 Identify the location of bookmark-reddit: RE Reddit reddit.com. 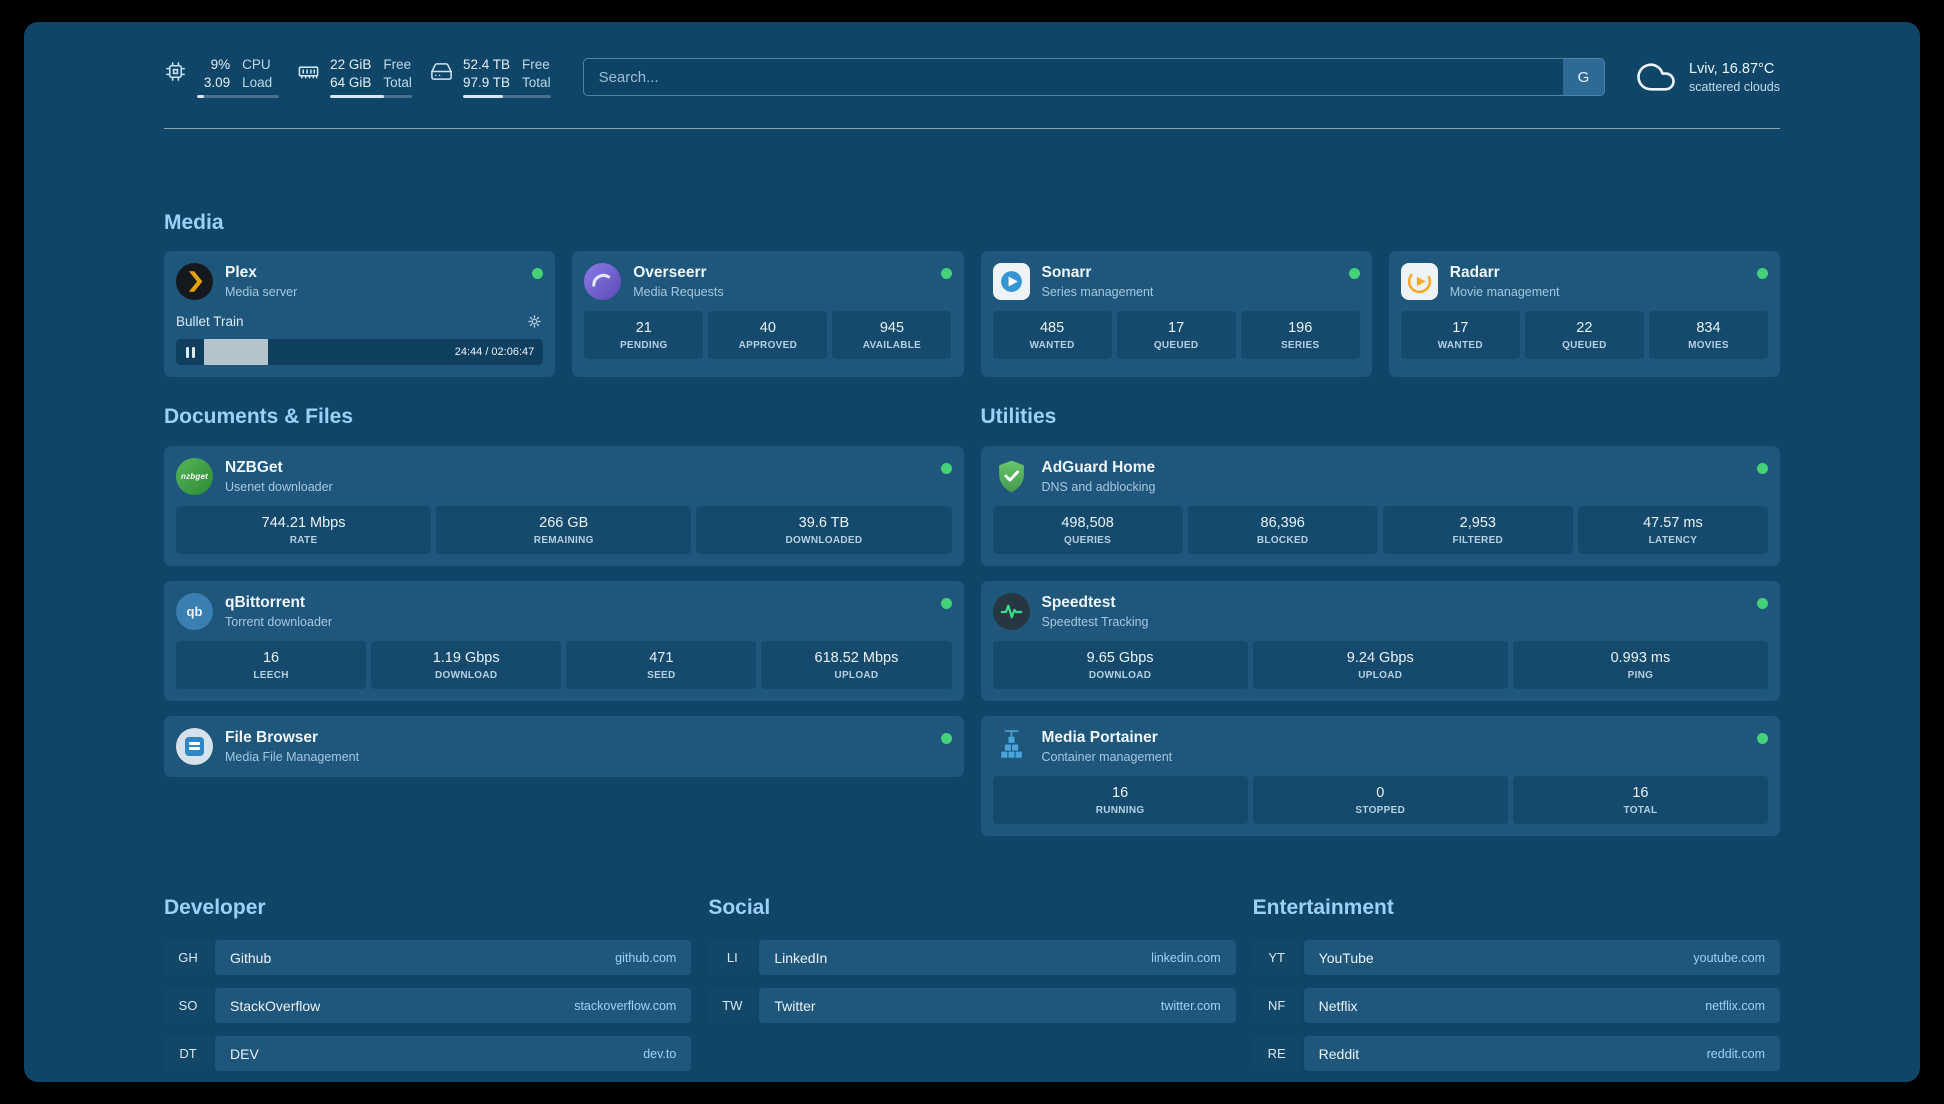
(1516, 1053).